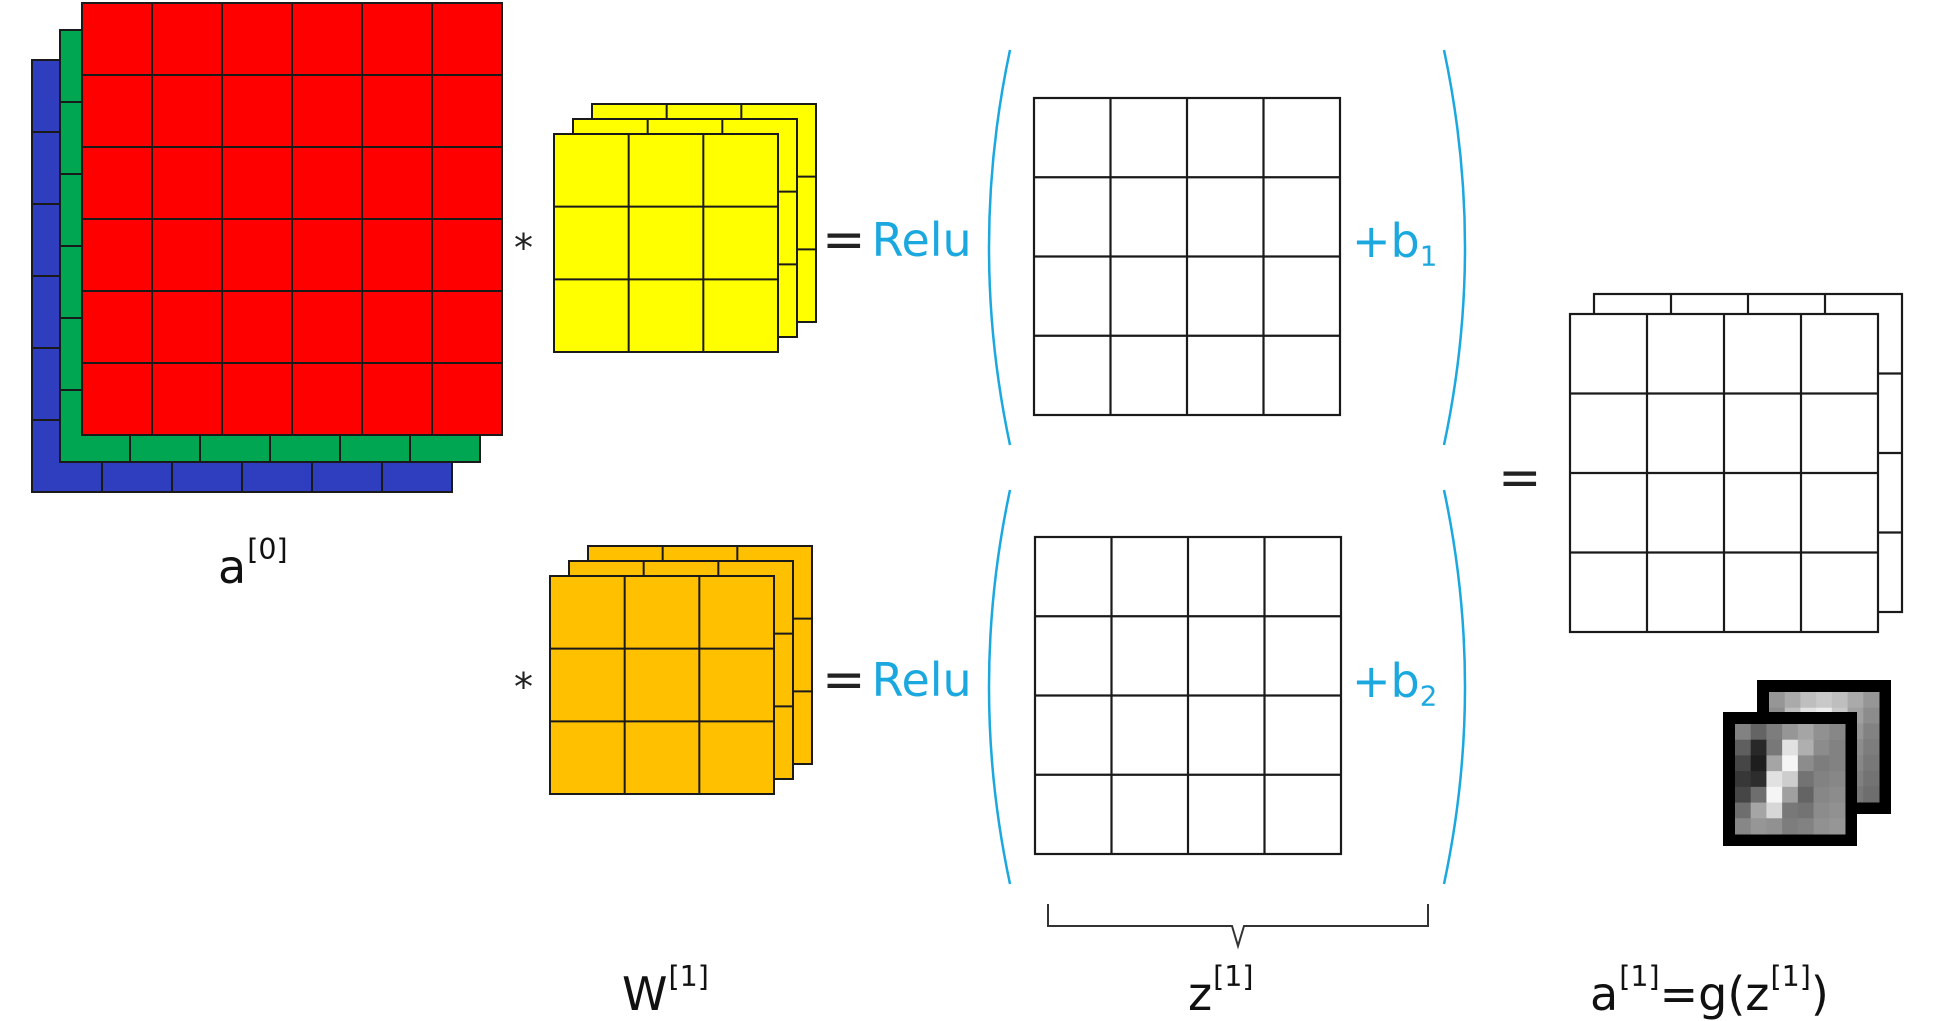 This screenshot has width=1938, height=1021. I want to click on weights-label: W[1], so click(665, 990).